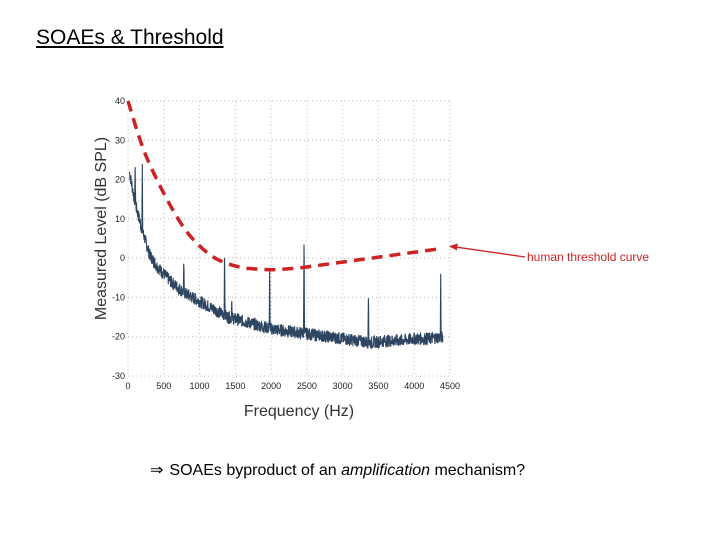 This screenshot has height=540, width=720. Describe the element at coordinates (588, 257) in the screenshot. I see `annotation-label: human threshold curve` at that location.